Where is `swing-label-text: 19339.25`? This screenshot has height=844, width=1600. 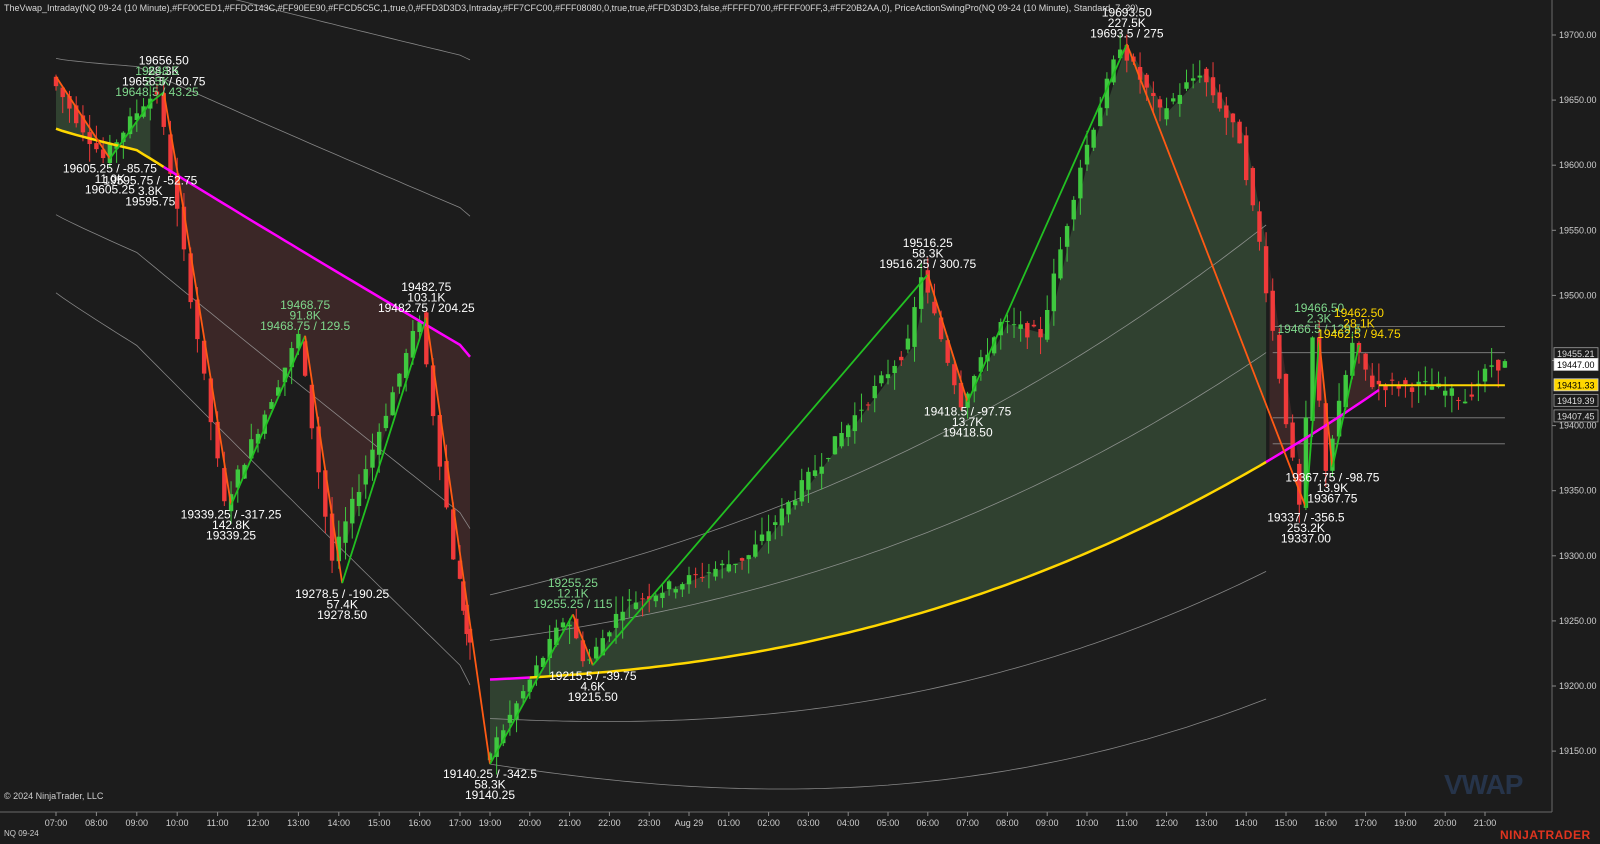 swing-label-text: 19339.25 is located at coordinates (231, 536).